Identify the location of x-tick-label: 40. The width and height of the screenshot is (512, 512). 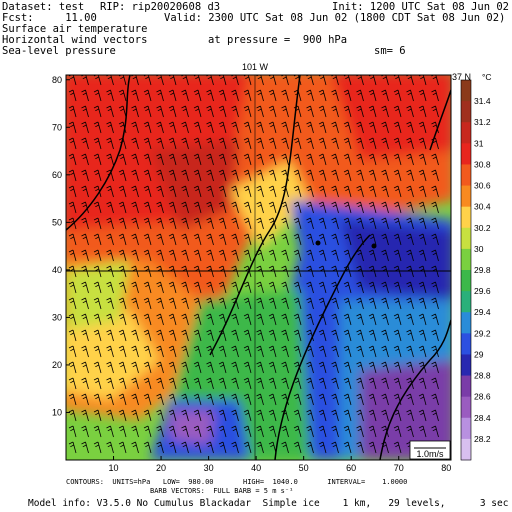
(256, 468).